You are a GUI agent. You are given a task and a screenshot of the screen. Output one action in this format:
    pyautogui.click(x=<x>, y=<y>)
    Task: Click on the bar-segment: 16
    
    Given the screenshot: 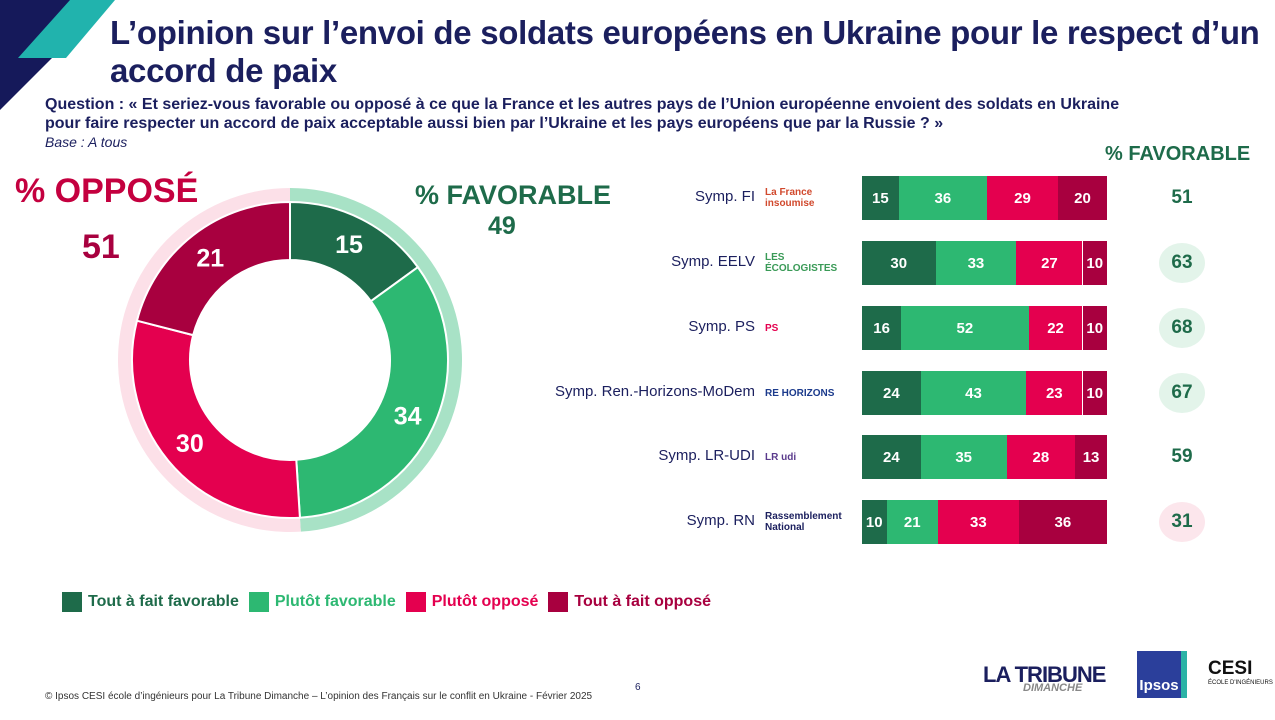 What is the action you would take?
    pyautogui.click(x=882, y=328)
    